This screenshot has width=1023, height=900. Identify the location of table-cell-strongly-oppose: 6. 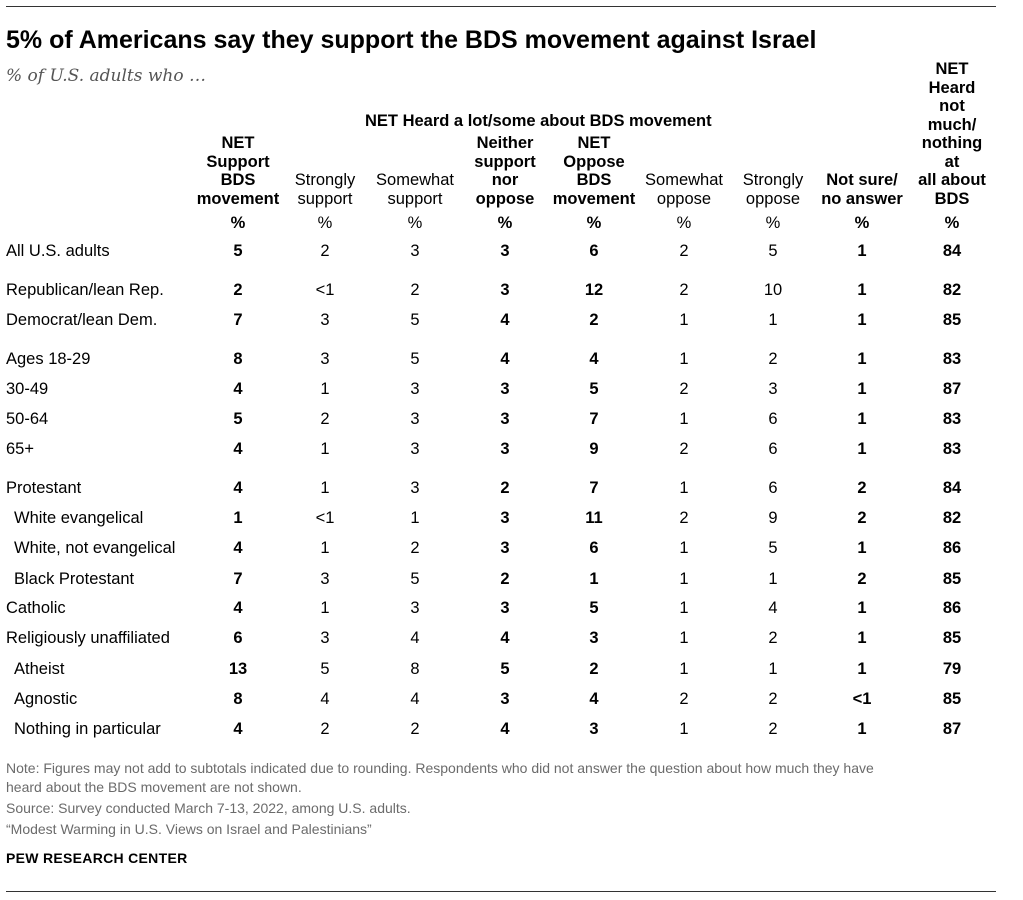
(773, 449).